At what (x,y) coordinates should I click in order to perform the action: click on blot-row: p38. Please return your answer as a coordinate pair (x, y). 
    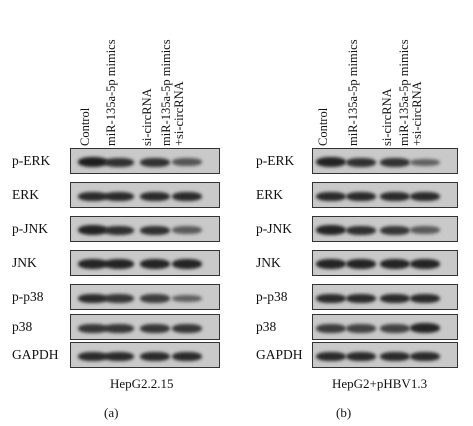
    Looking at the image, I should click on (354, 327).